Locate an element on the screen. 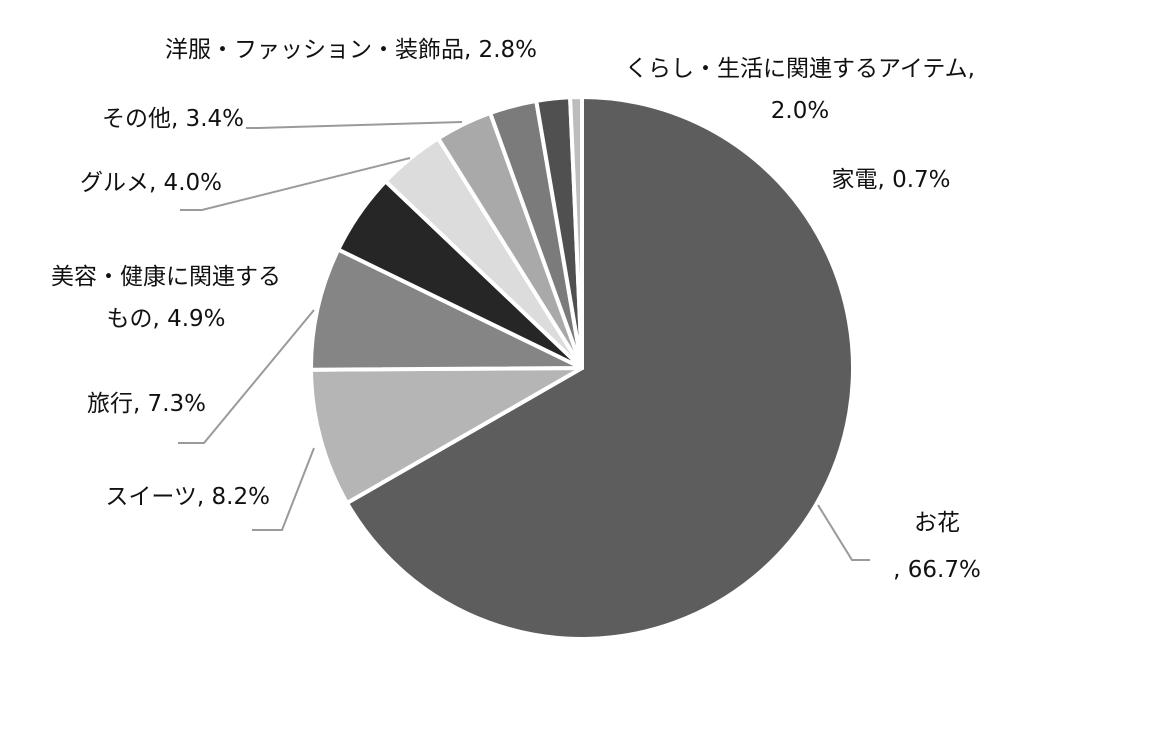 Image resolution: width=1168 pixels, height=747 pixels. label-living-line1: くらし・生活に関連するアイテム, is located at coordinates (800, 69).